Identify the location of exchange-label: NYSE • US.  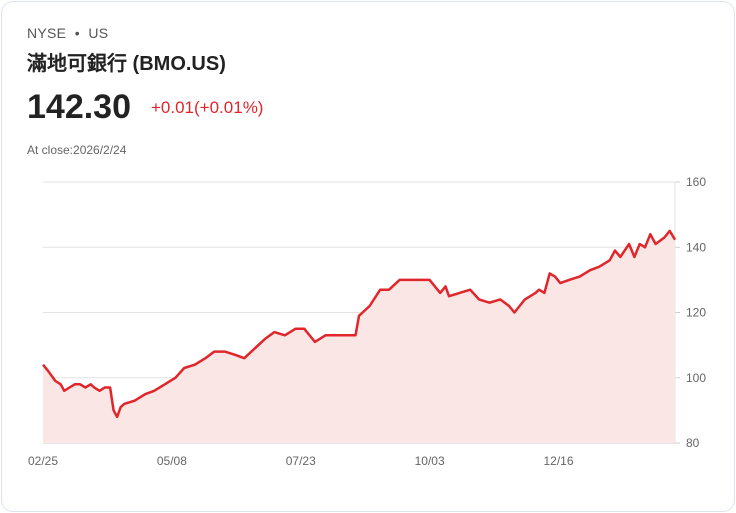
(67, 33).